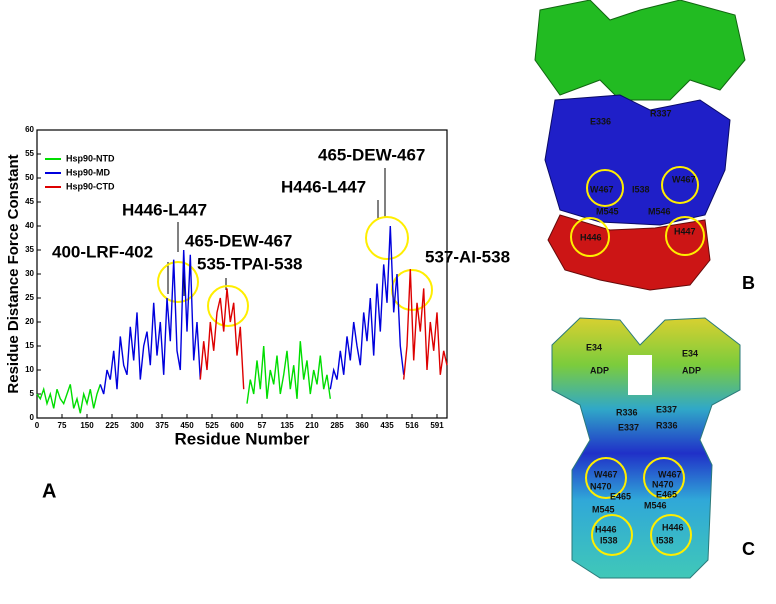 The image size is (776, 604). What do you see at coordinates (112, 425) in the screenshot?
I see `x-tick-label: 225` at bounding box center [112, 425].